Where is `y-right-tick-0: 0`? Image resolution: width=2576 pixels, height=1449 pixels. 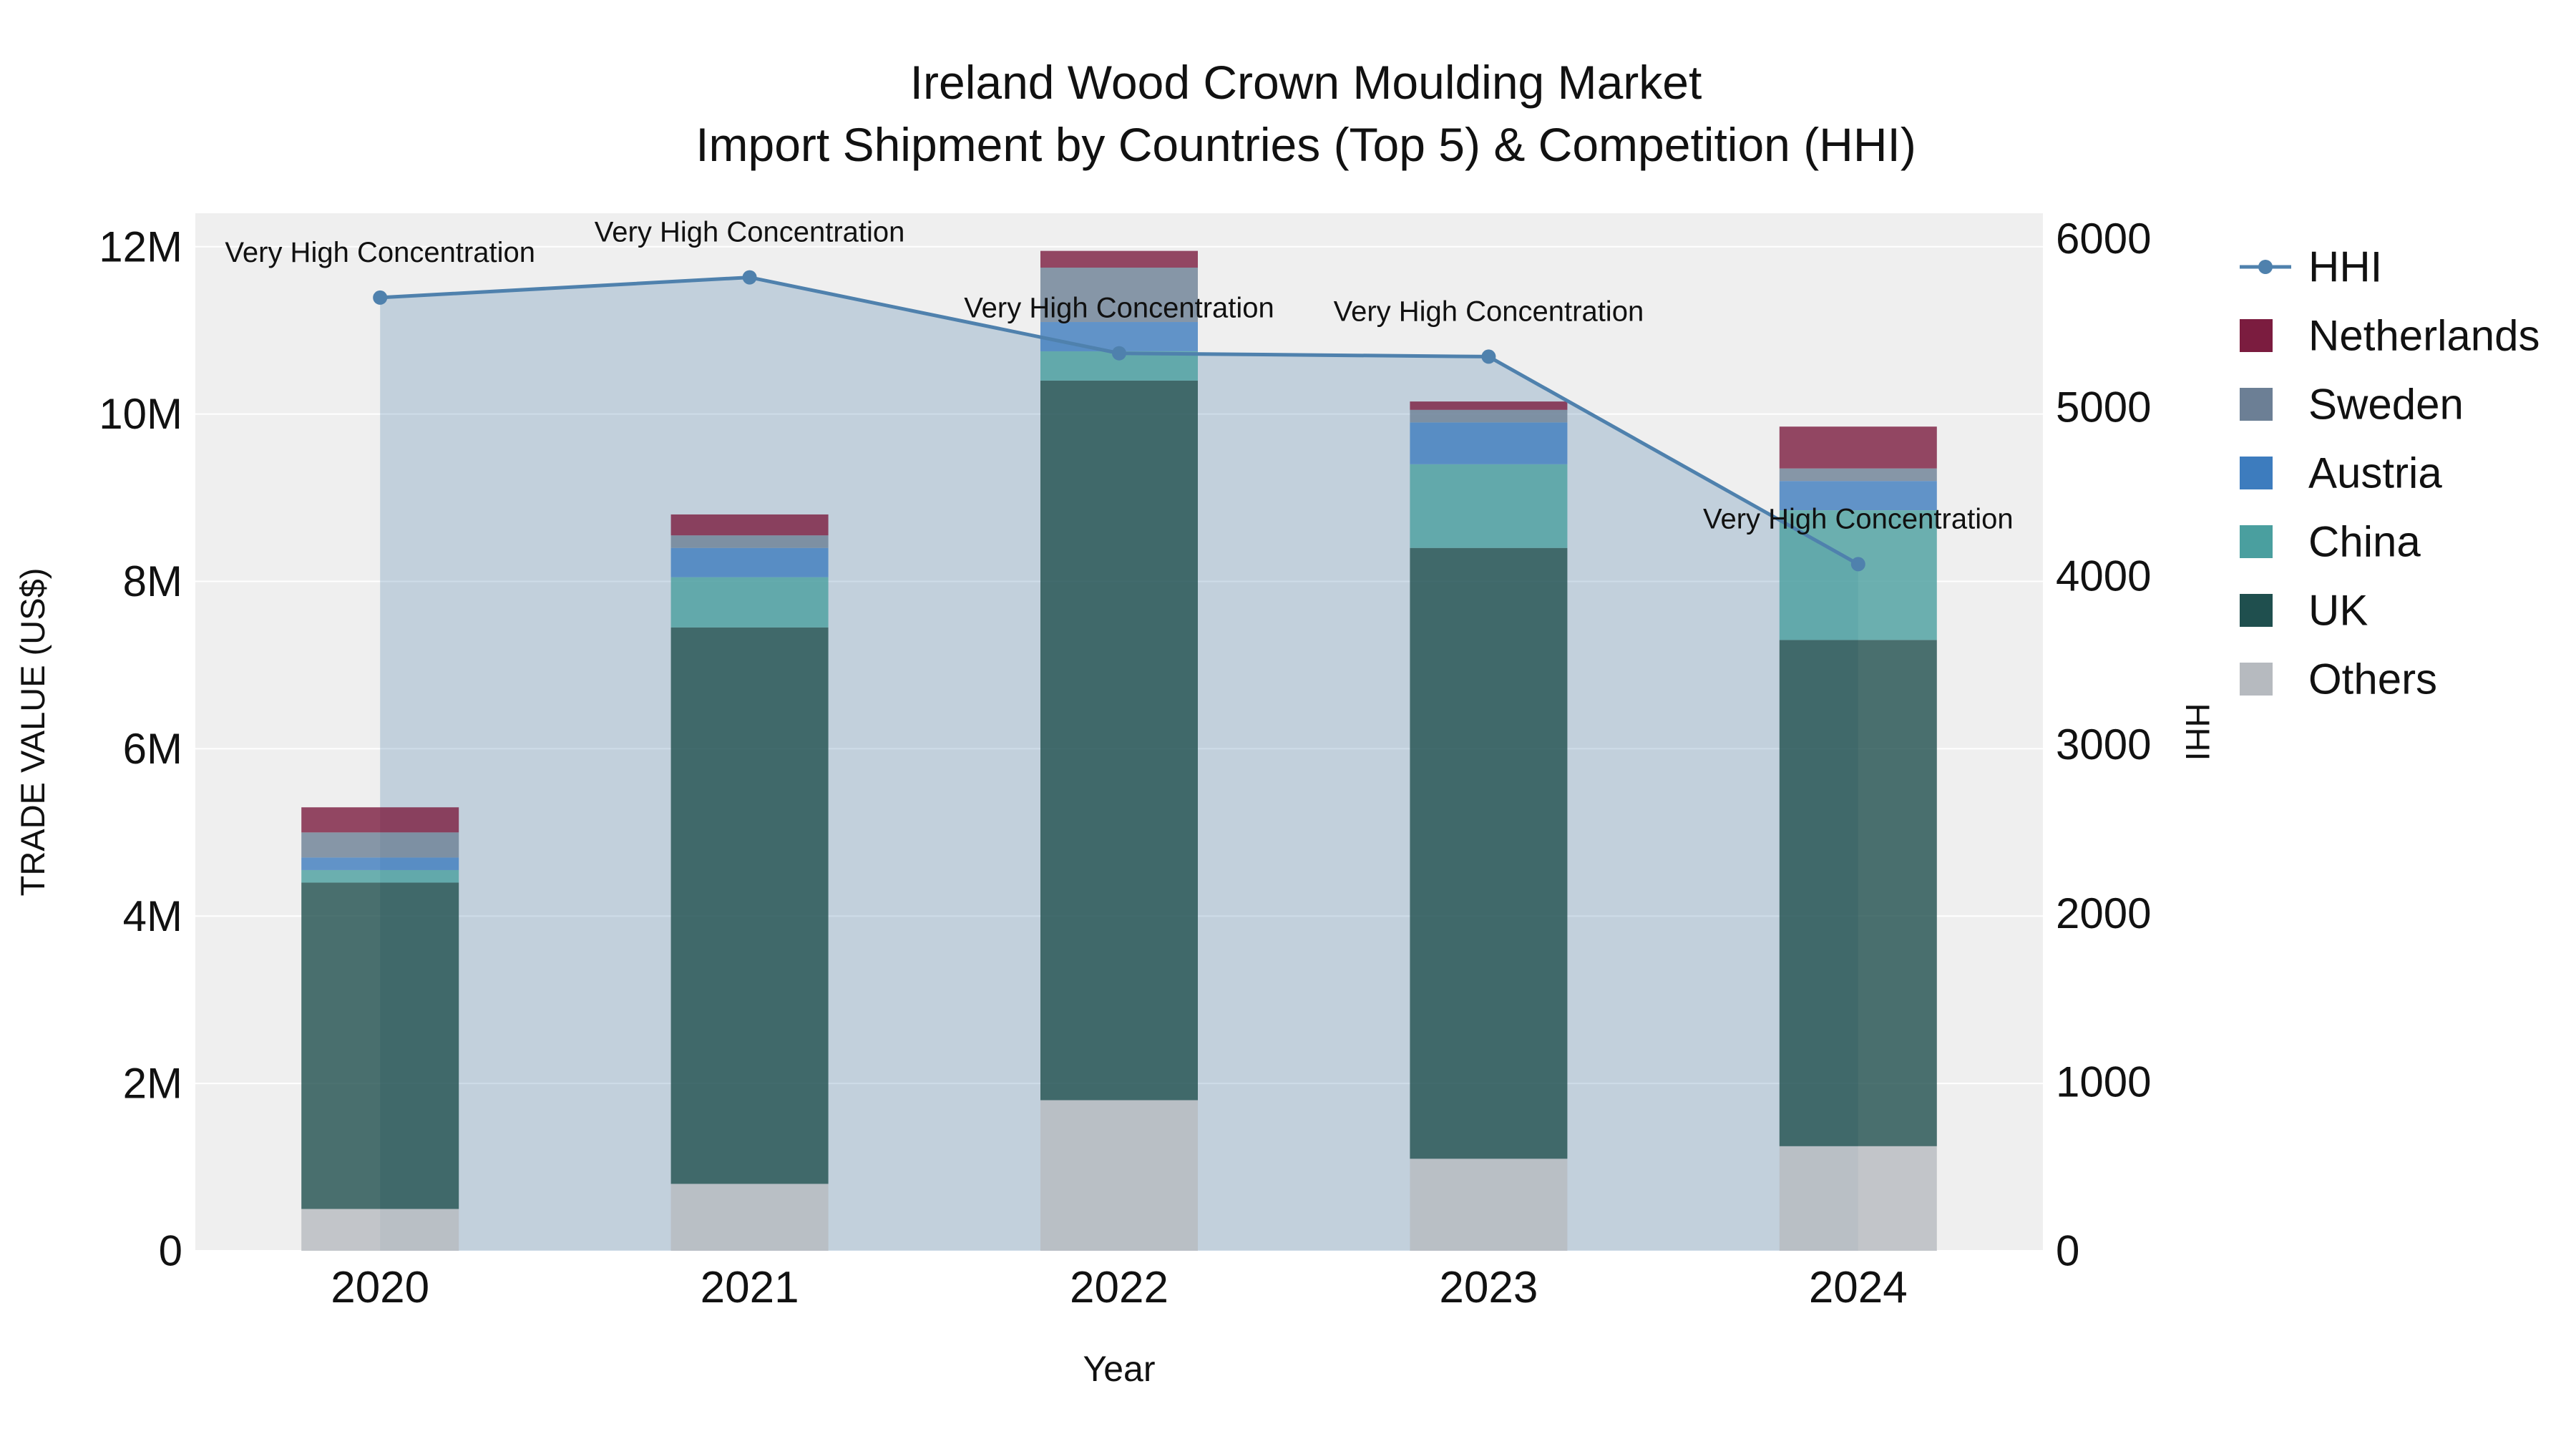 y-right-tick-0: 0 is located at coordinates (2067, 1251).